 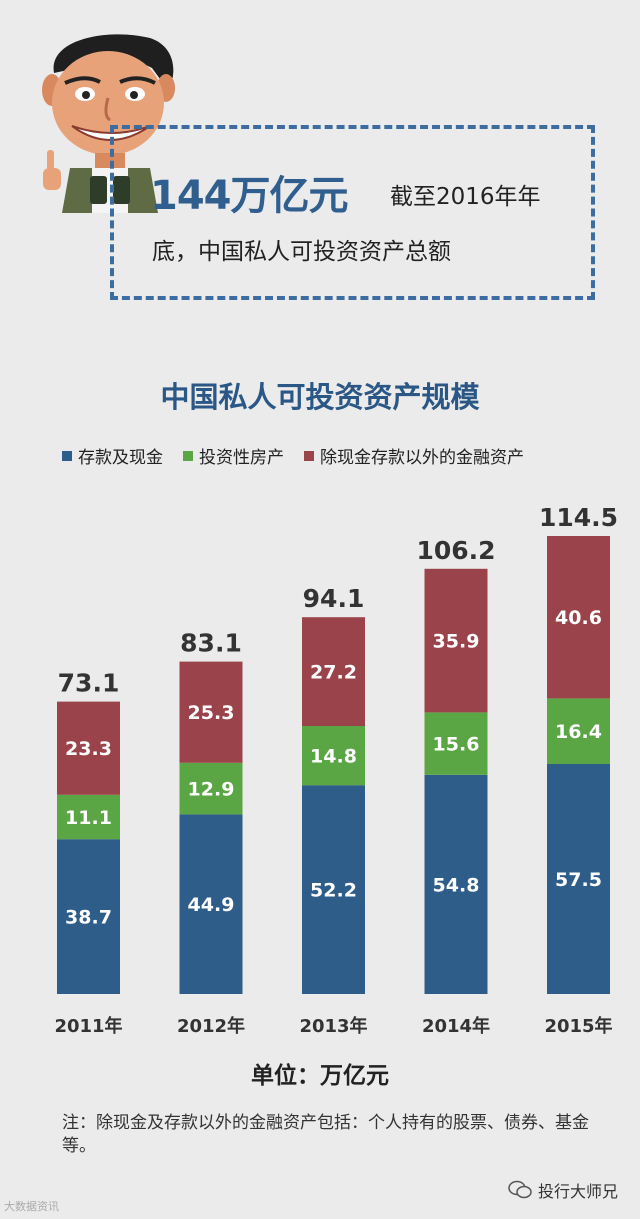 I want to click on legend-swatch-deposits, so click(x=67, y=455).